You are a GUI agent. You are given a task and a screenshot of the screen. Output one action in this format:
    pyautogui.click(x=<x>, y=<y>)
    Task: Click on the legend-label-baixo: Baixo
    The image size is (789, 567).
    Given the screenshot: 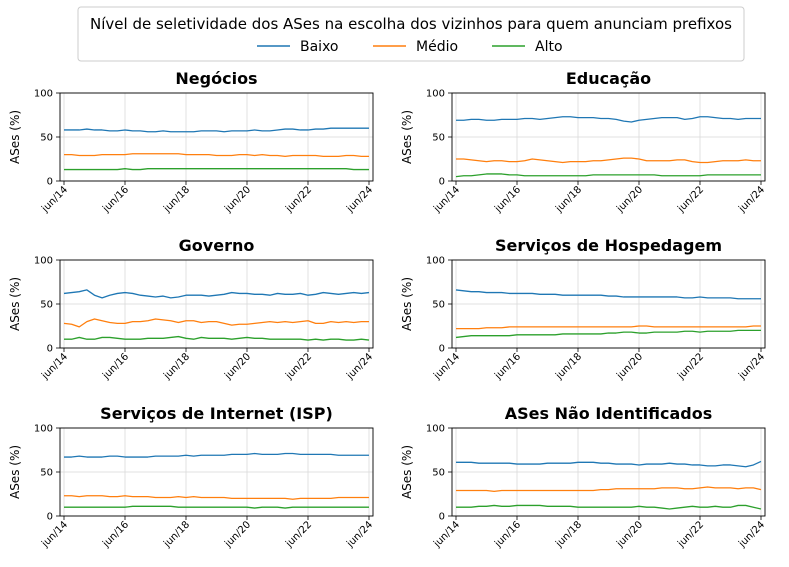 What is the action you would take?
    pyautogui.click(x=319, y=47)
    